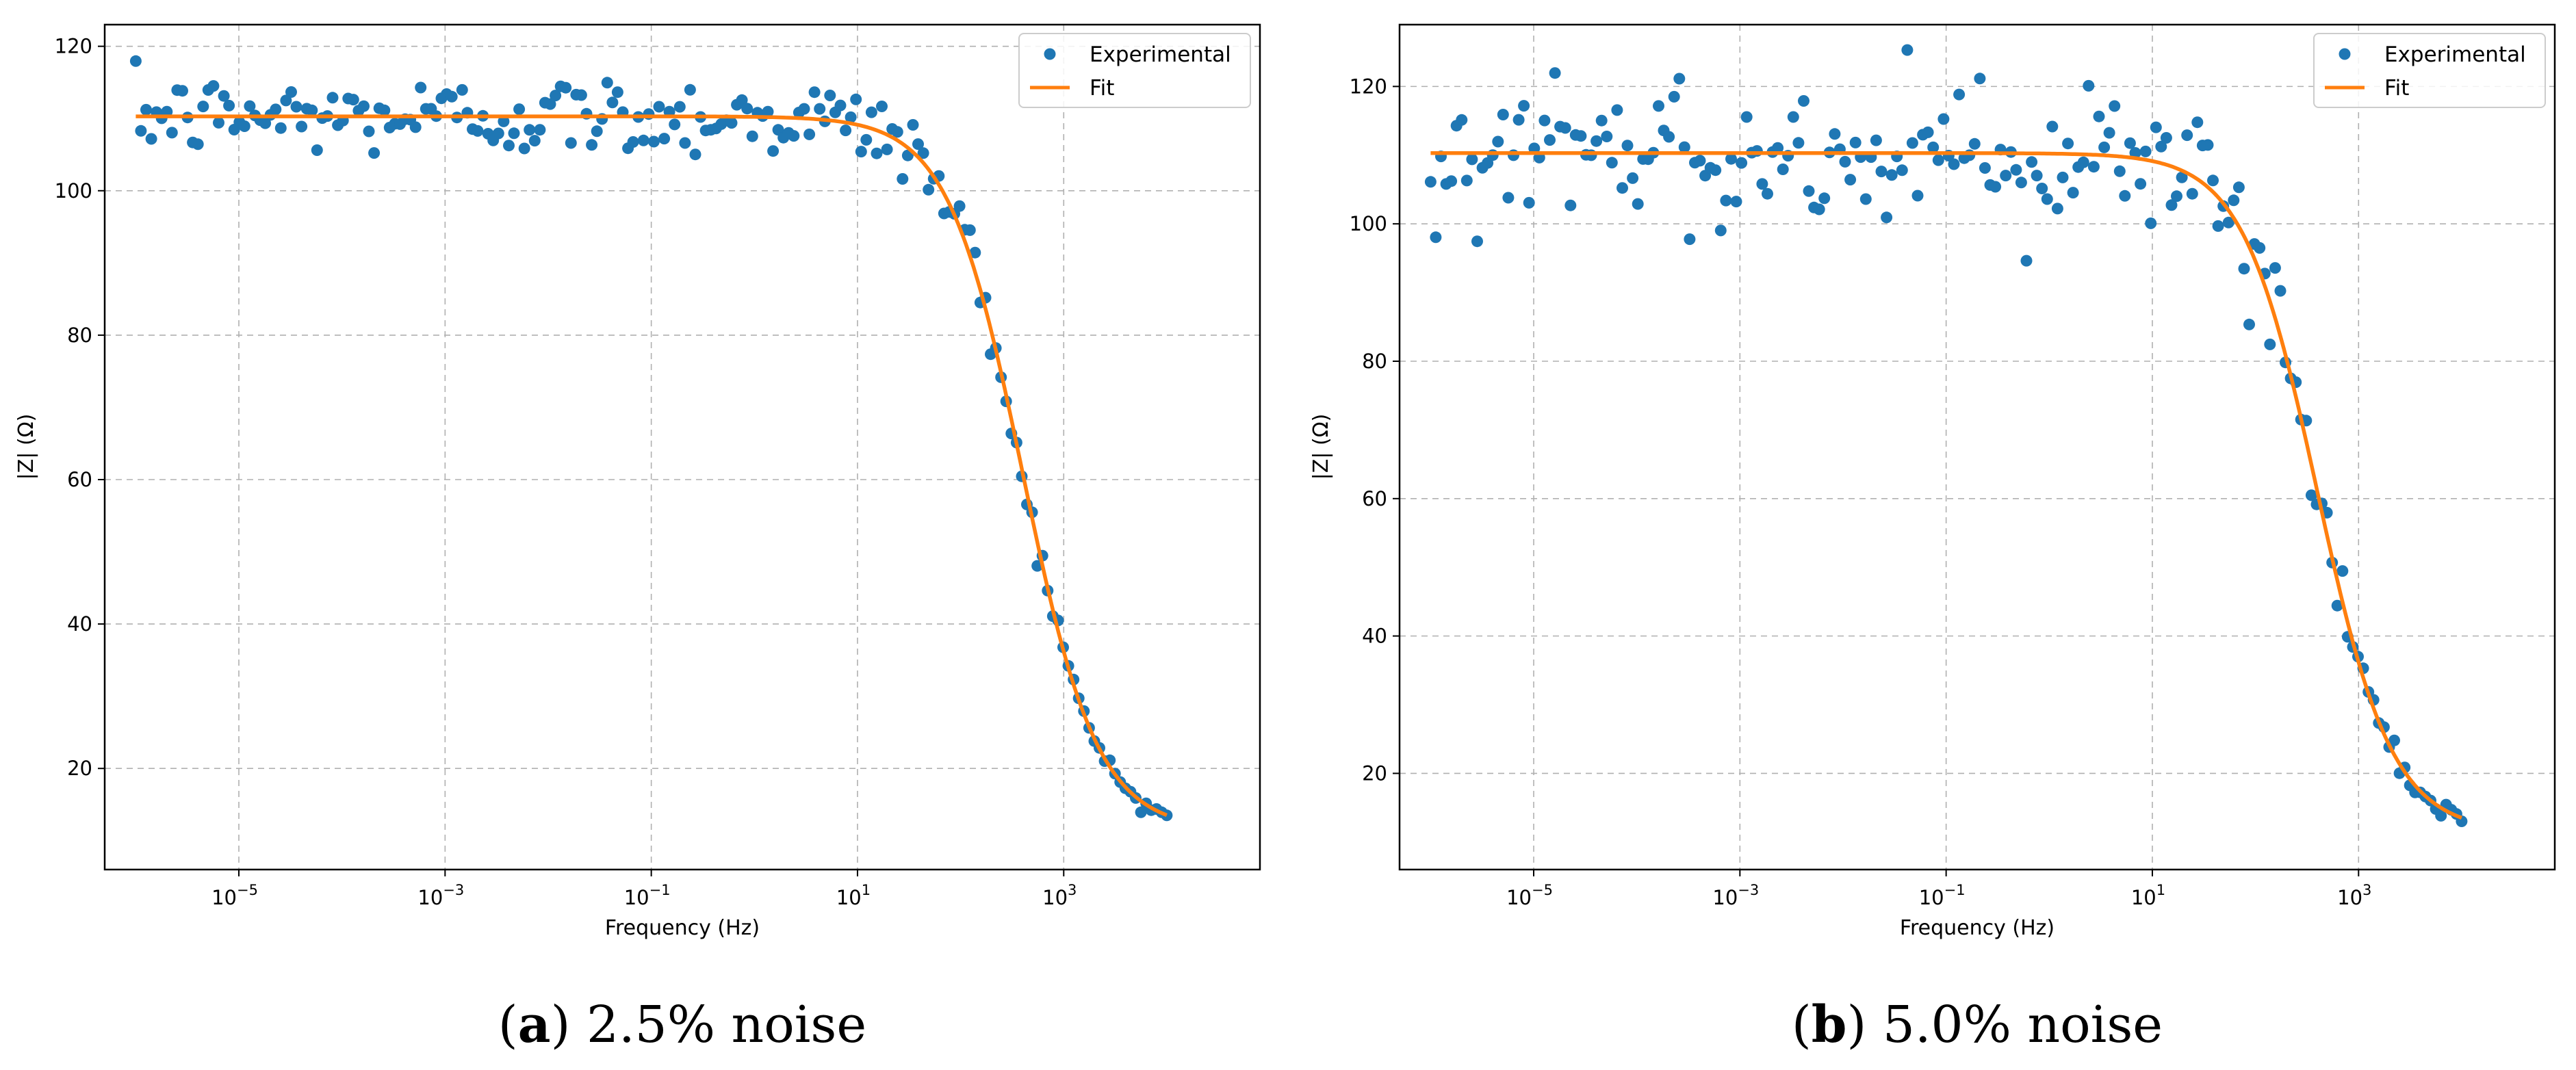  What do you see at coordinates (1368, 223) in the screenshot?
I see `y-tick-label: 100` at bounding box center [1368, 223].